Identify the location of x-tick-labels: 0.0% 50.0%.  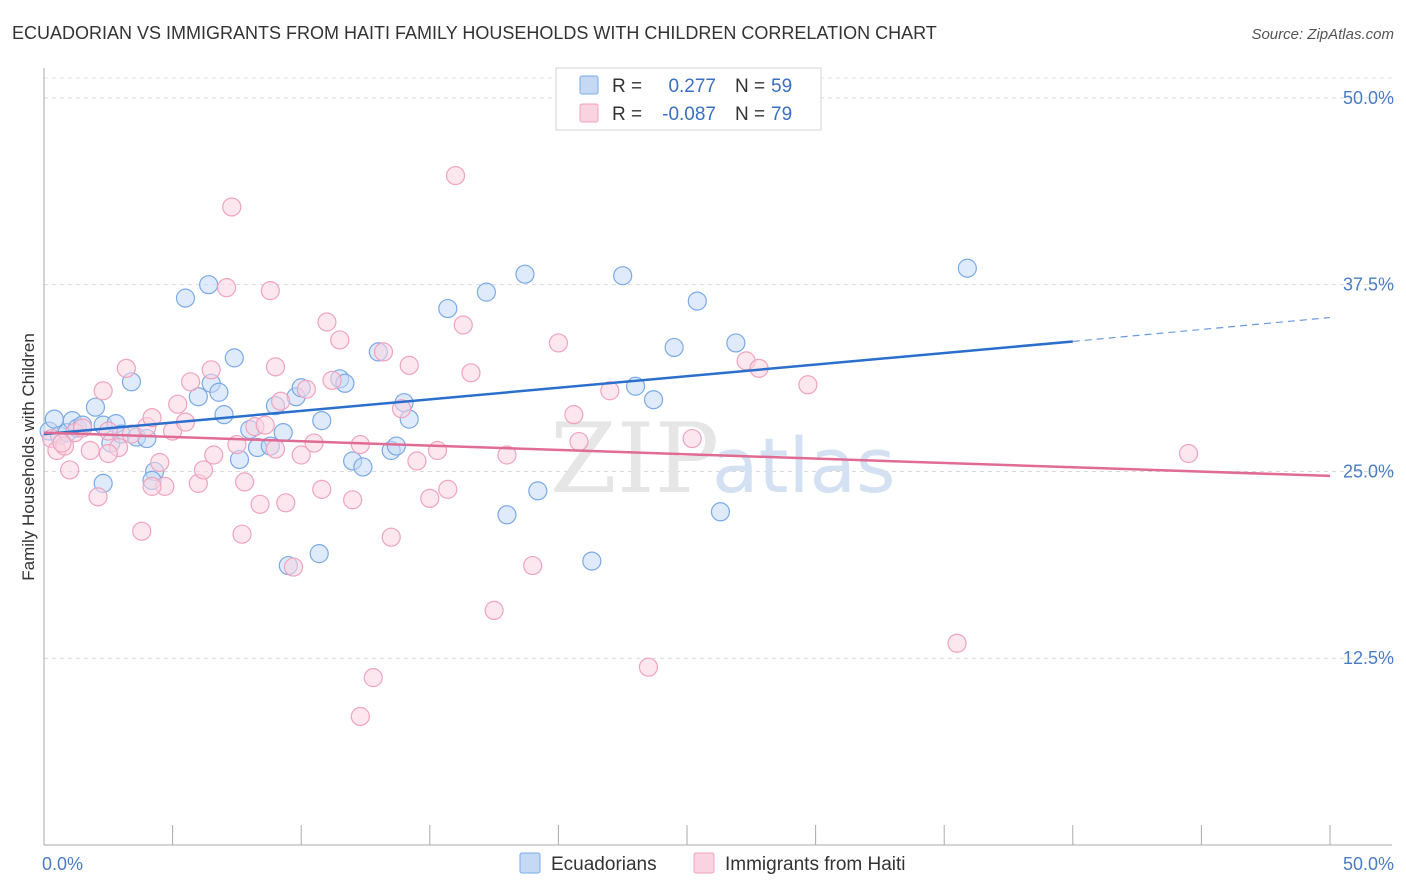
(718, 864).